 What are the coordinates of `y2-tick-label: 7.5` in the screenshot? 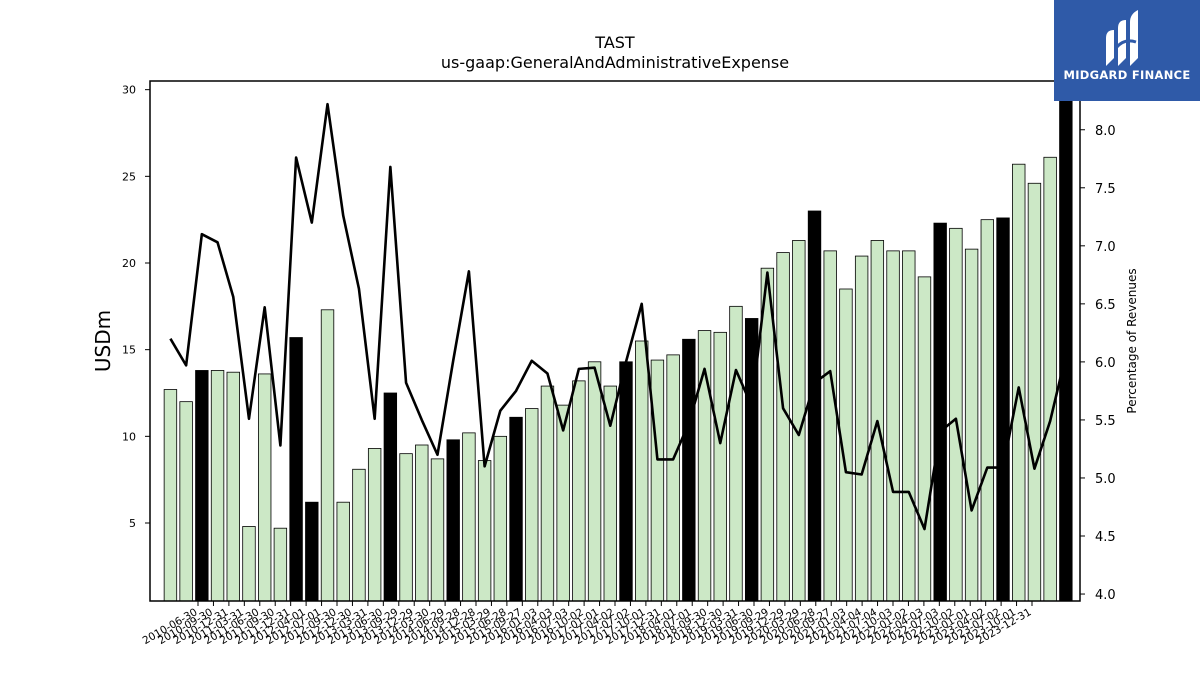 It's located at (1105, 189).